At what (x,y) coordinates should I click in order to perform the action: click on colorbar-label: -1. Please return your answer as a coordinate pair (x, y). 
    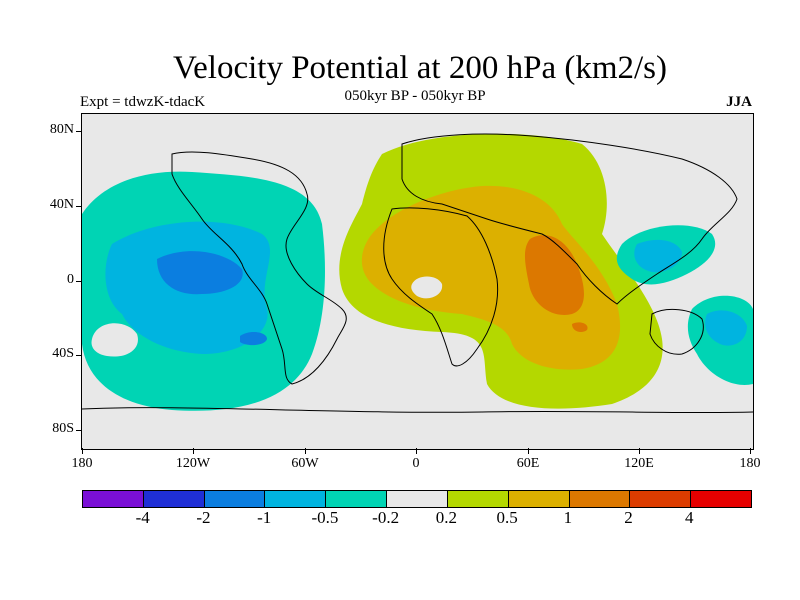
    Looking at the image, I should click on (264, 517).